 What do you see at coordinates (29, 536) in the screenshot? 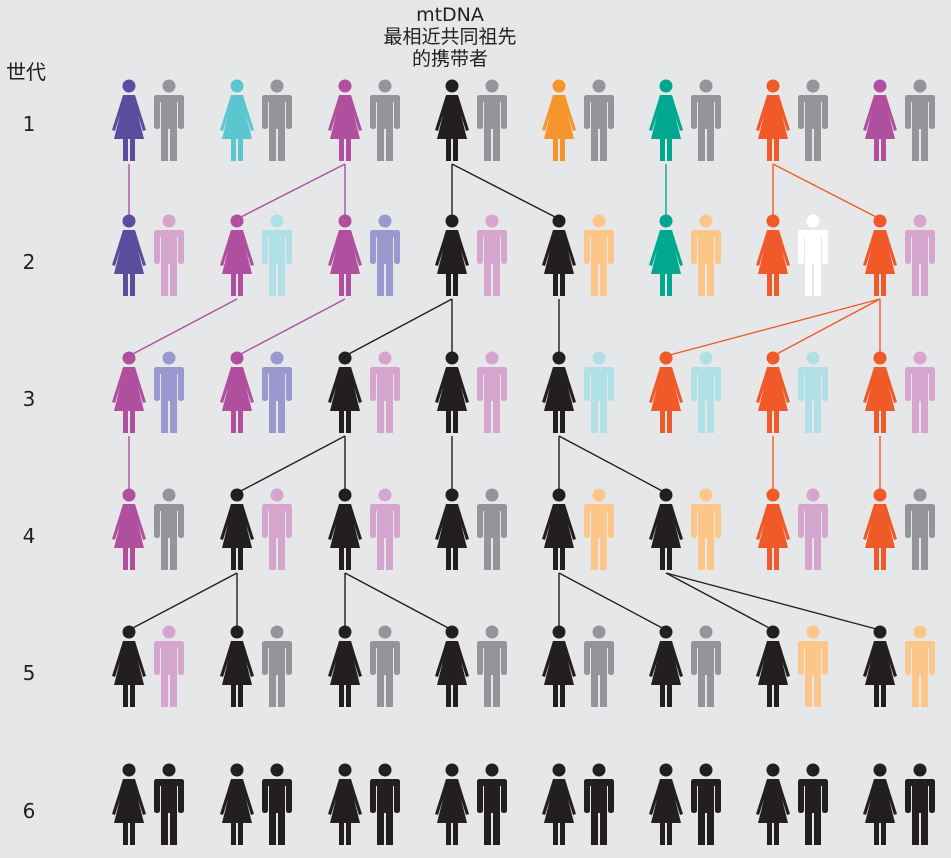
I see `generation-label-4: 4` at bounding box center [29, 536].